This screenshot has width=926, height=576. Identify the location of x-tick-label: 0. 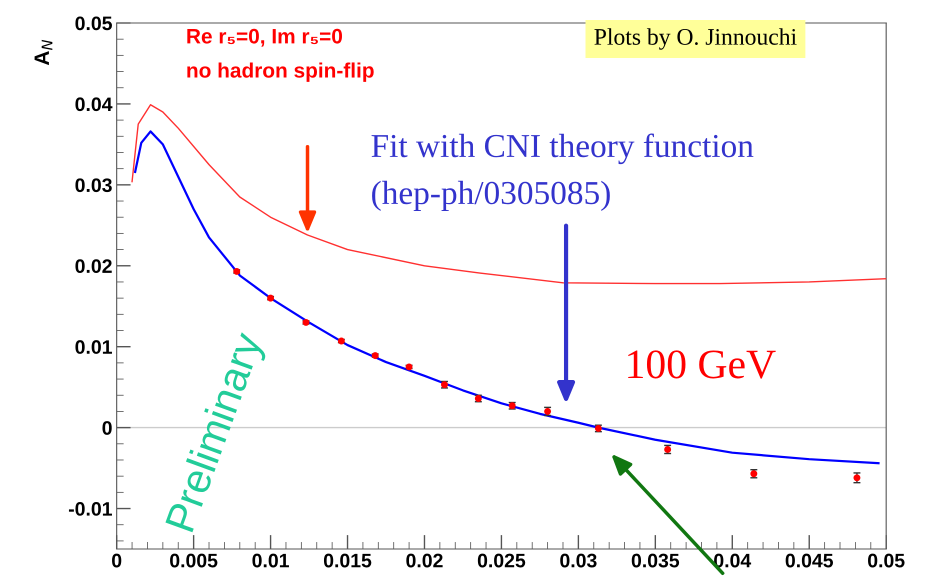
(117, 561).